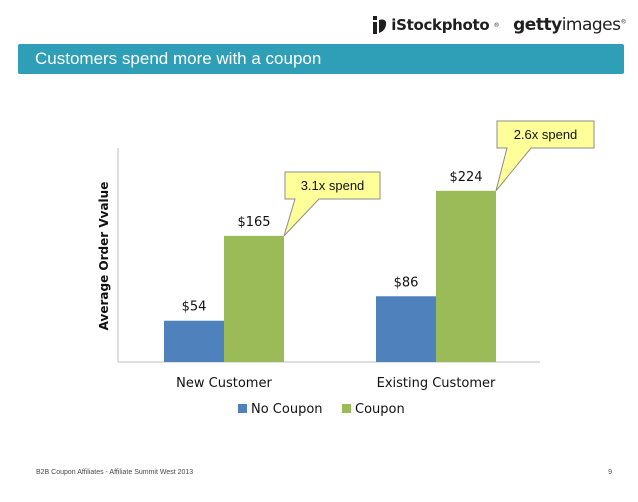 Image resolution: width=638 pixels, height=502 pixels. What do you see at coordinates (546, 134) in the screenshot?
I see `callout-text: 2.6x spend` at bounding box center [546, 134].